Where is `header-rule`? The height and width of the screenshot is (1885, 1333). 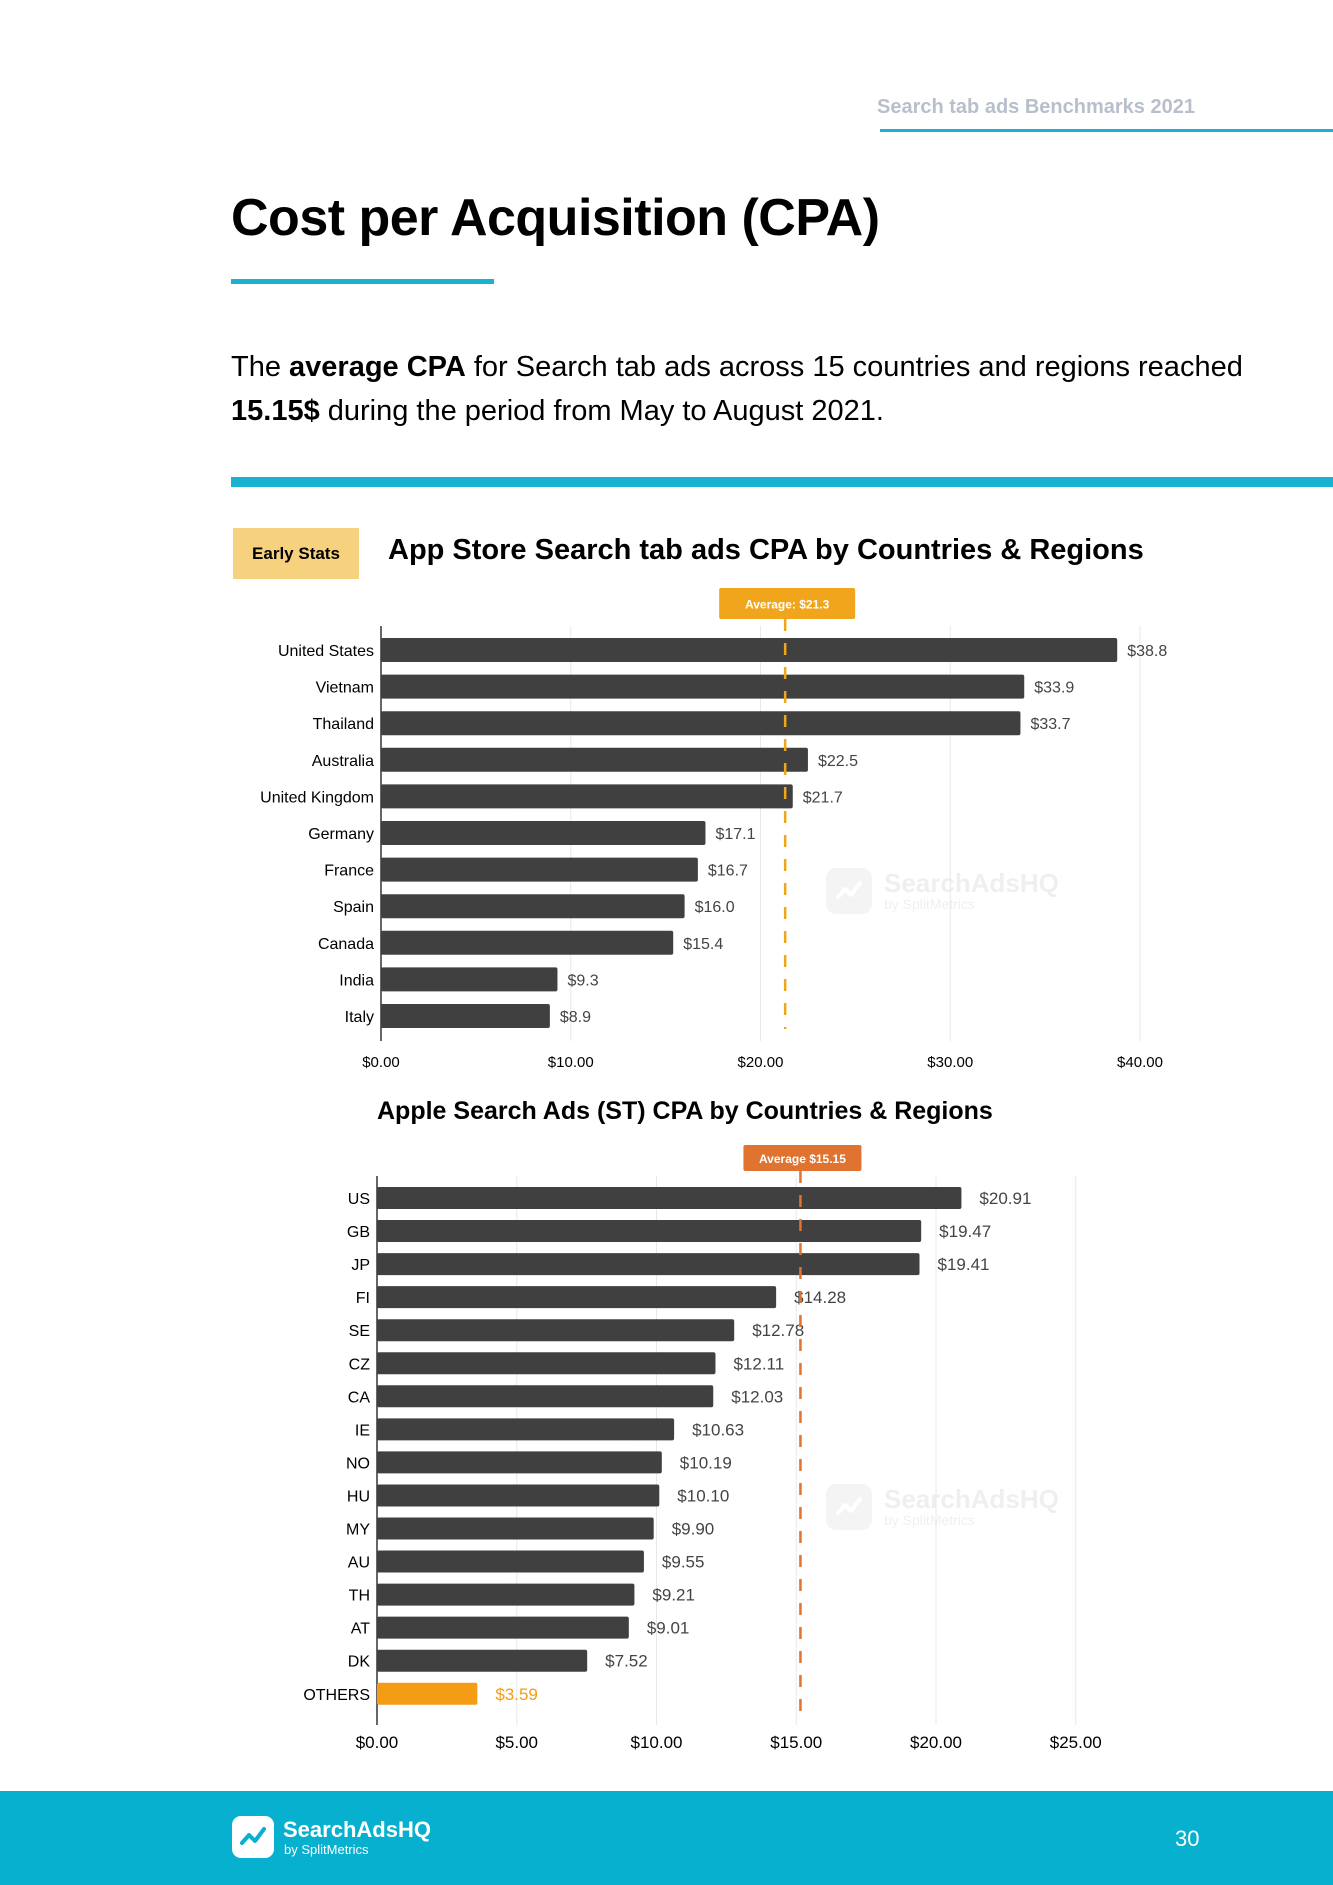
header-rule is located at coordinates (1106, 130).